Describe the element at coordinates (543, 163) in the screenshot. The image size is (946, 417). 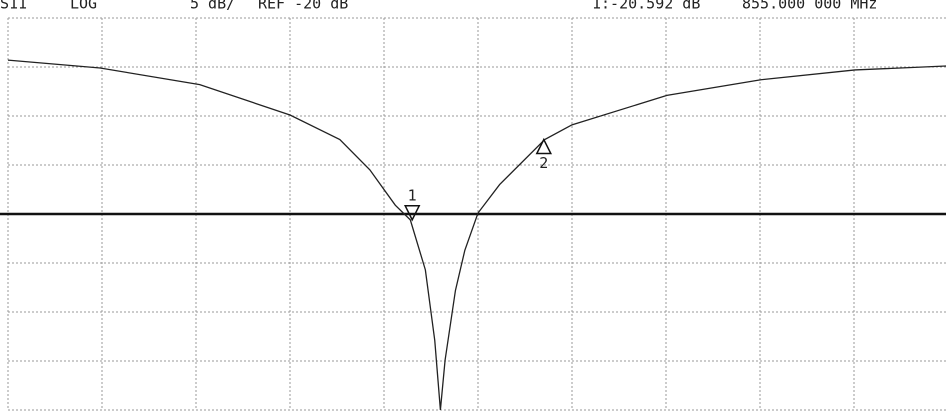
I see `marker-label: 2` at that location.